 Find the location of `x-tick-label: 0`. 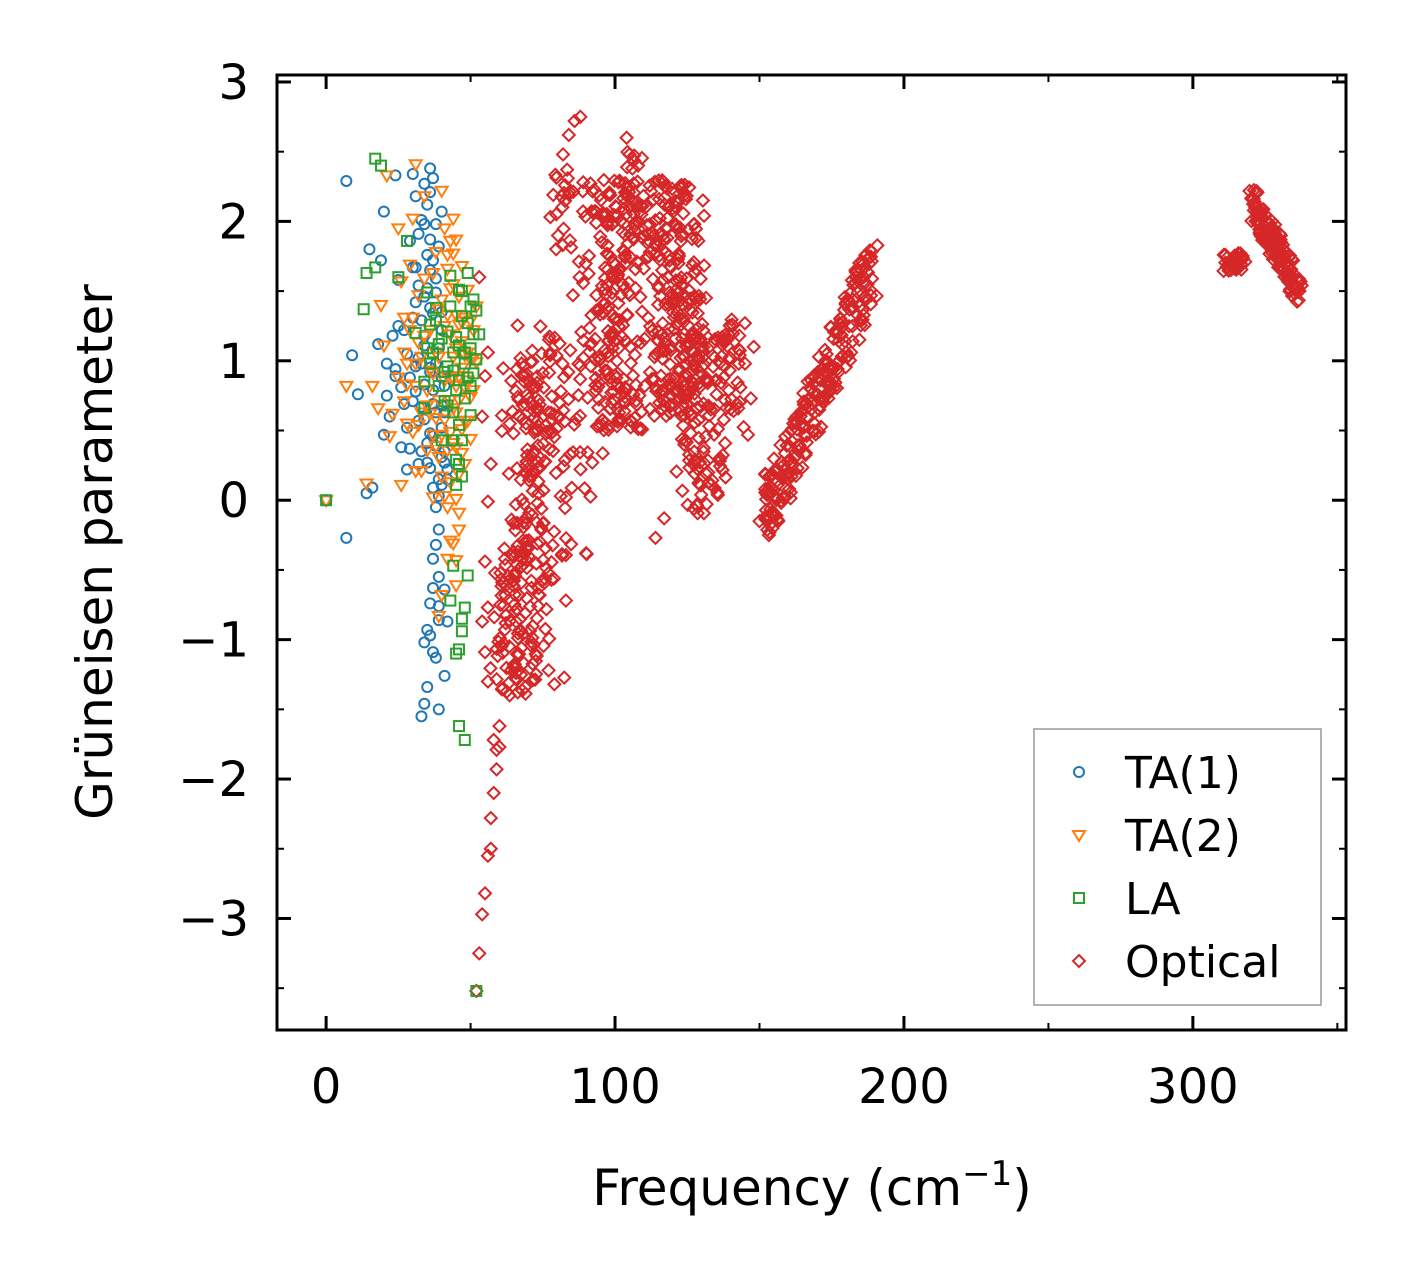

x-tick-label: 0 is located at coordinates (326, 1087).